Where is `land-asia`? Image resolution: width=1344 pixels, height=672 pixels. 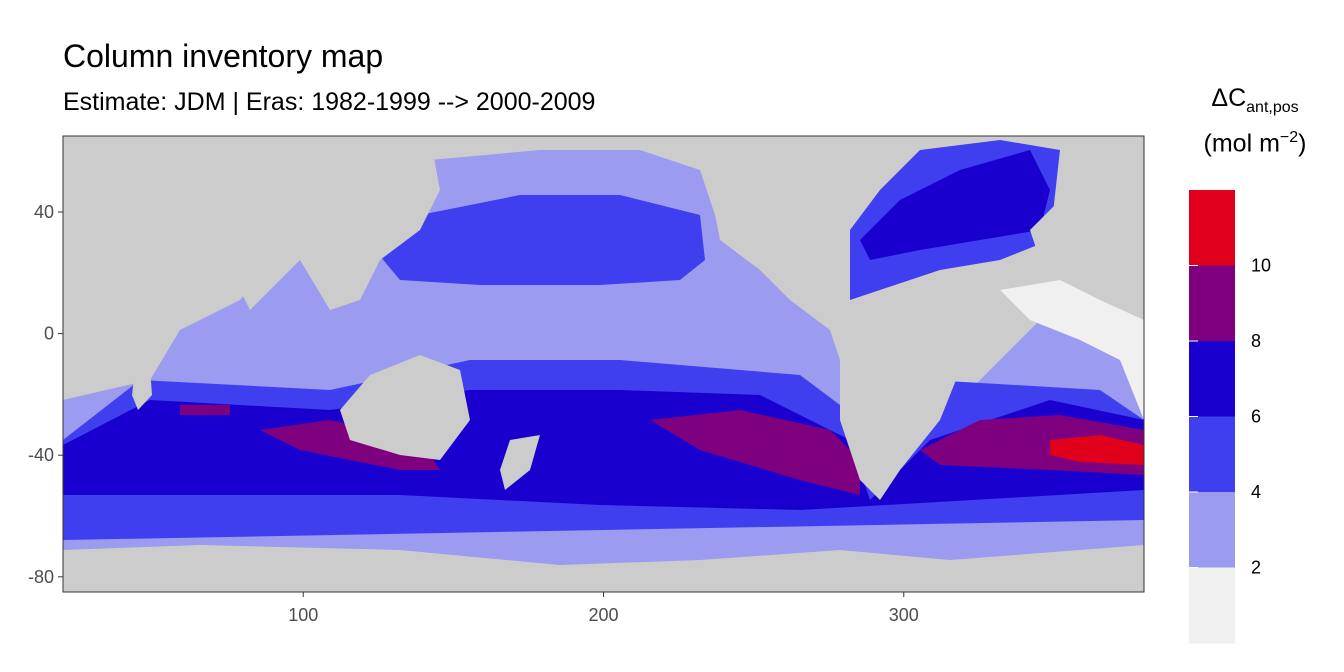
land-asia is located at coordinates (335, 223).